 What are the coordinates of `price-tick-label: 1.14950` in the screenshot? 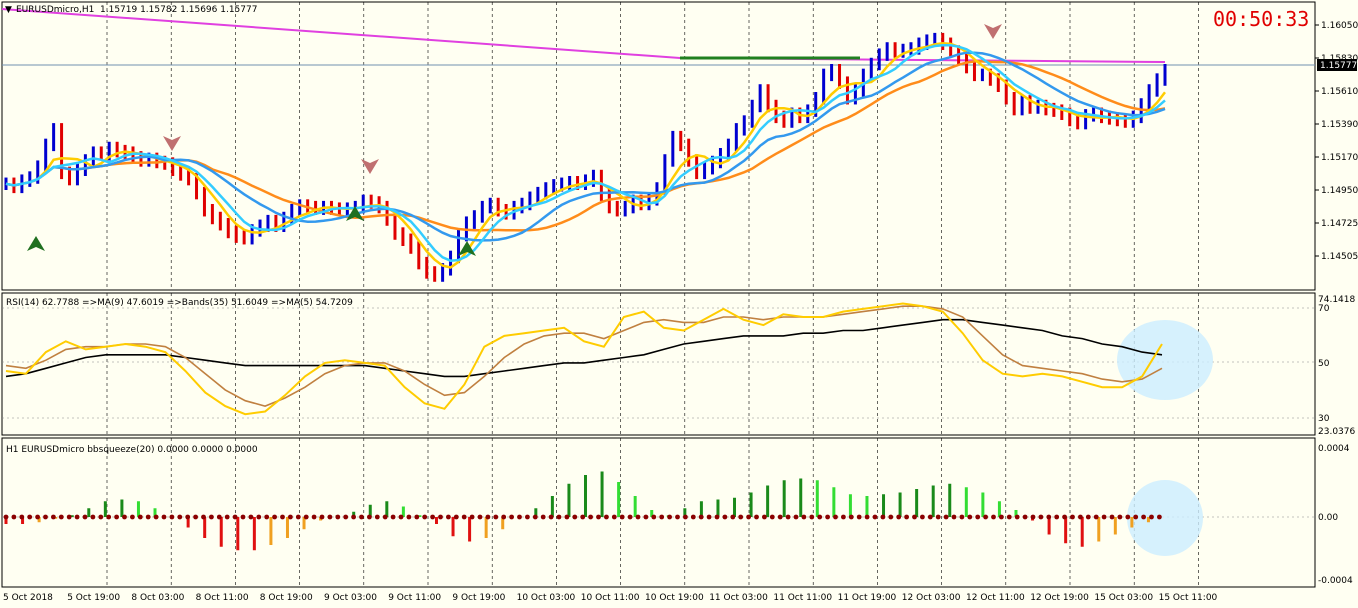 It's located at (1339, 191).